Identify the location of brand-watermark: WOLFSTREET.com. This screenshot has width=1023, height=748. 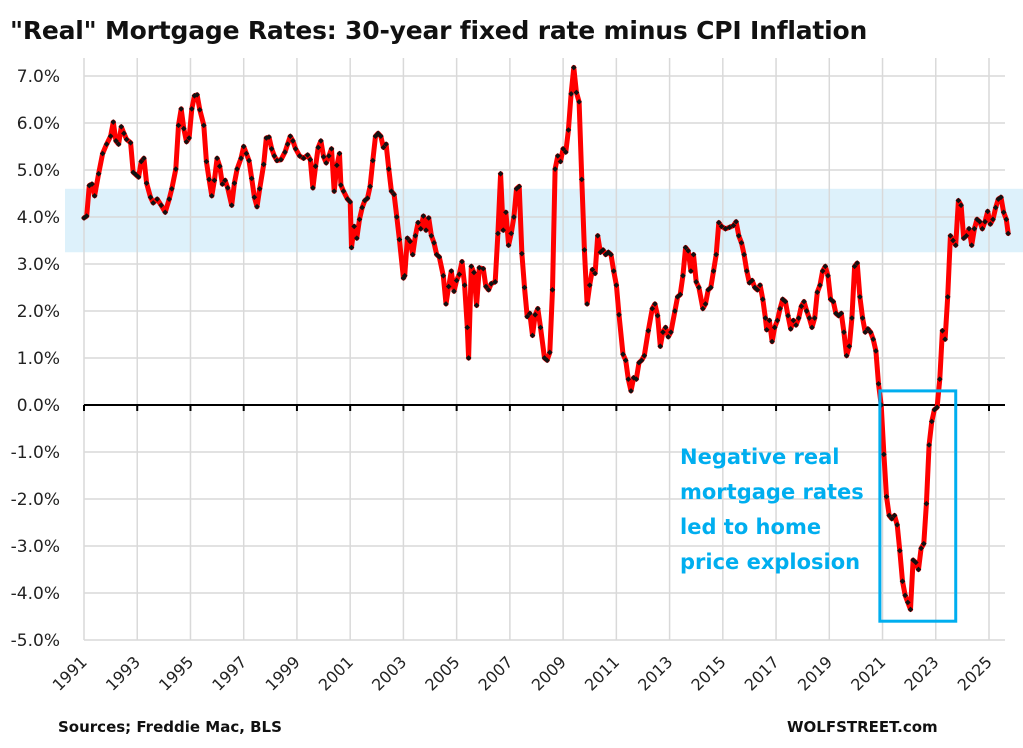
(862, 727).